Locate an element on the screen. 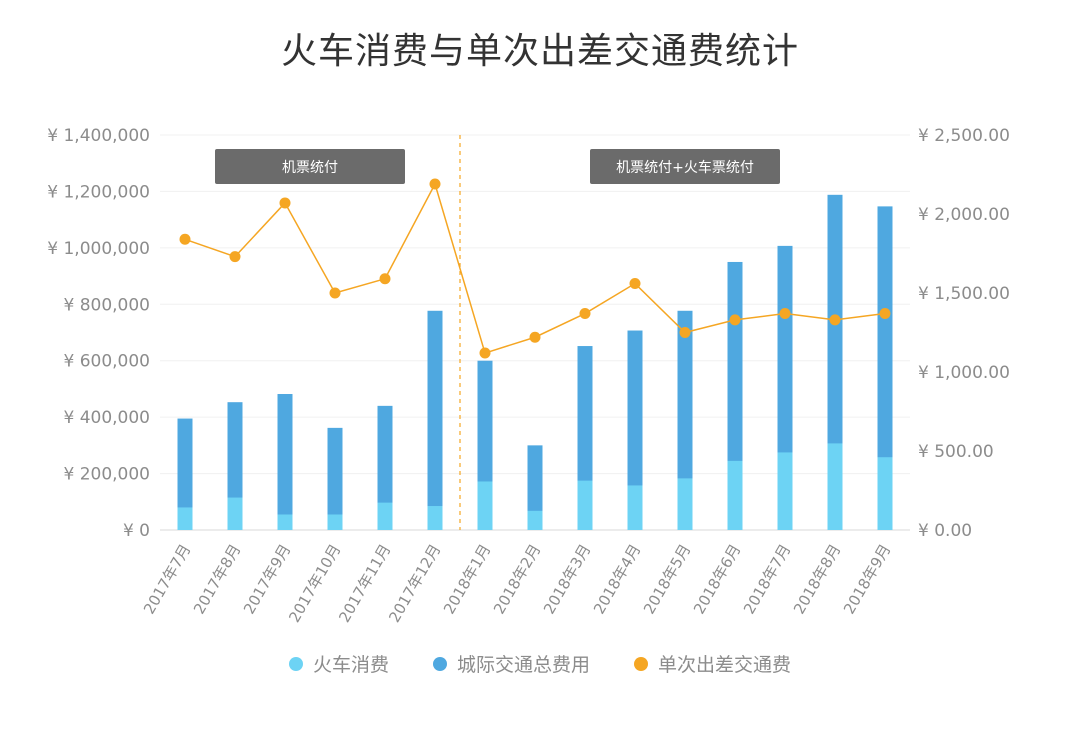  x-tick-label: 2018年9月 is located at coordinates (867, 579).